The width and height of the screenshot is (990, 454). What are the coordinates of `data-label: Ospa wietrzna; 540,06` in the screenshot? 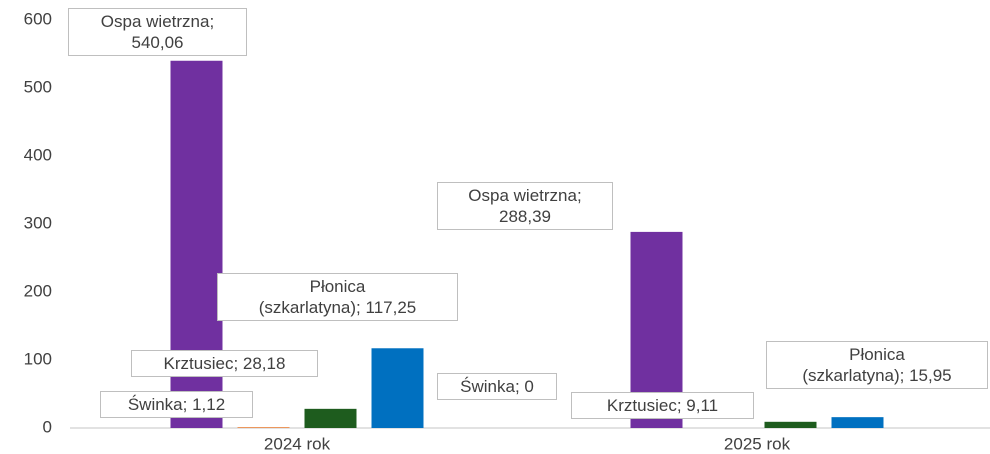 It's located at (157, 32).